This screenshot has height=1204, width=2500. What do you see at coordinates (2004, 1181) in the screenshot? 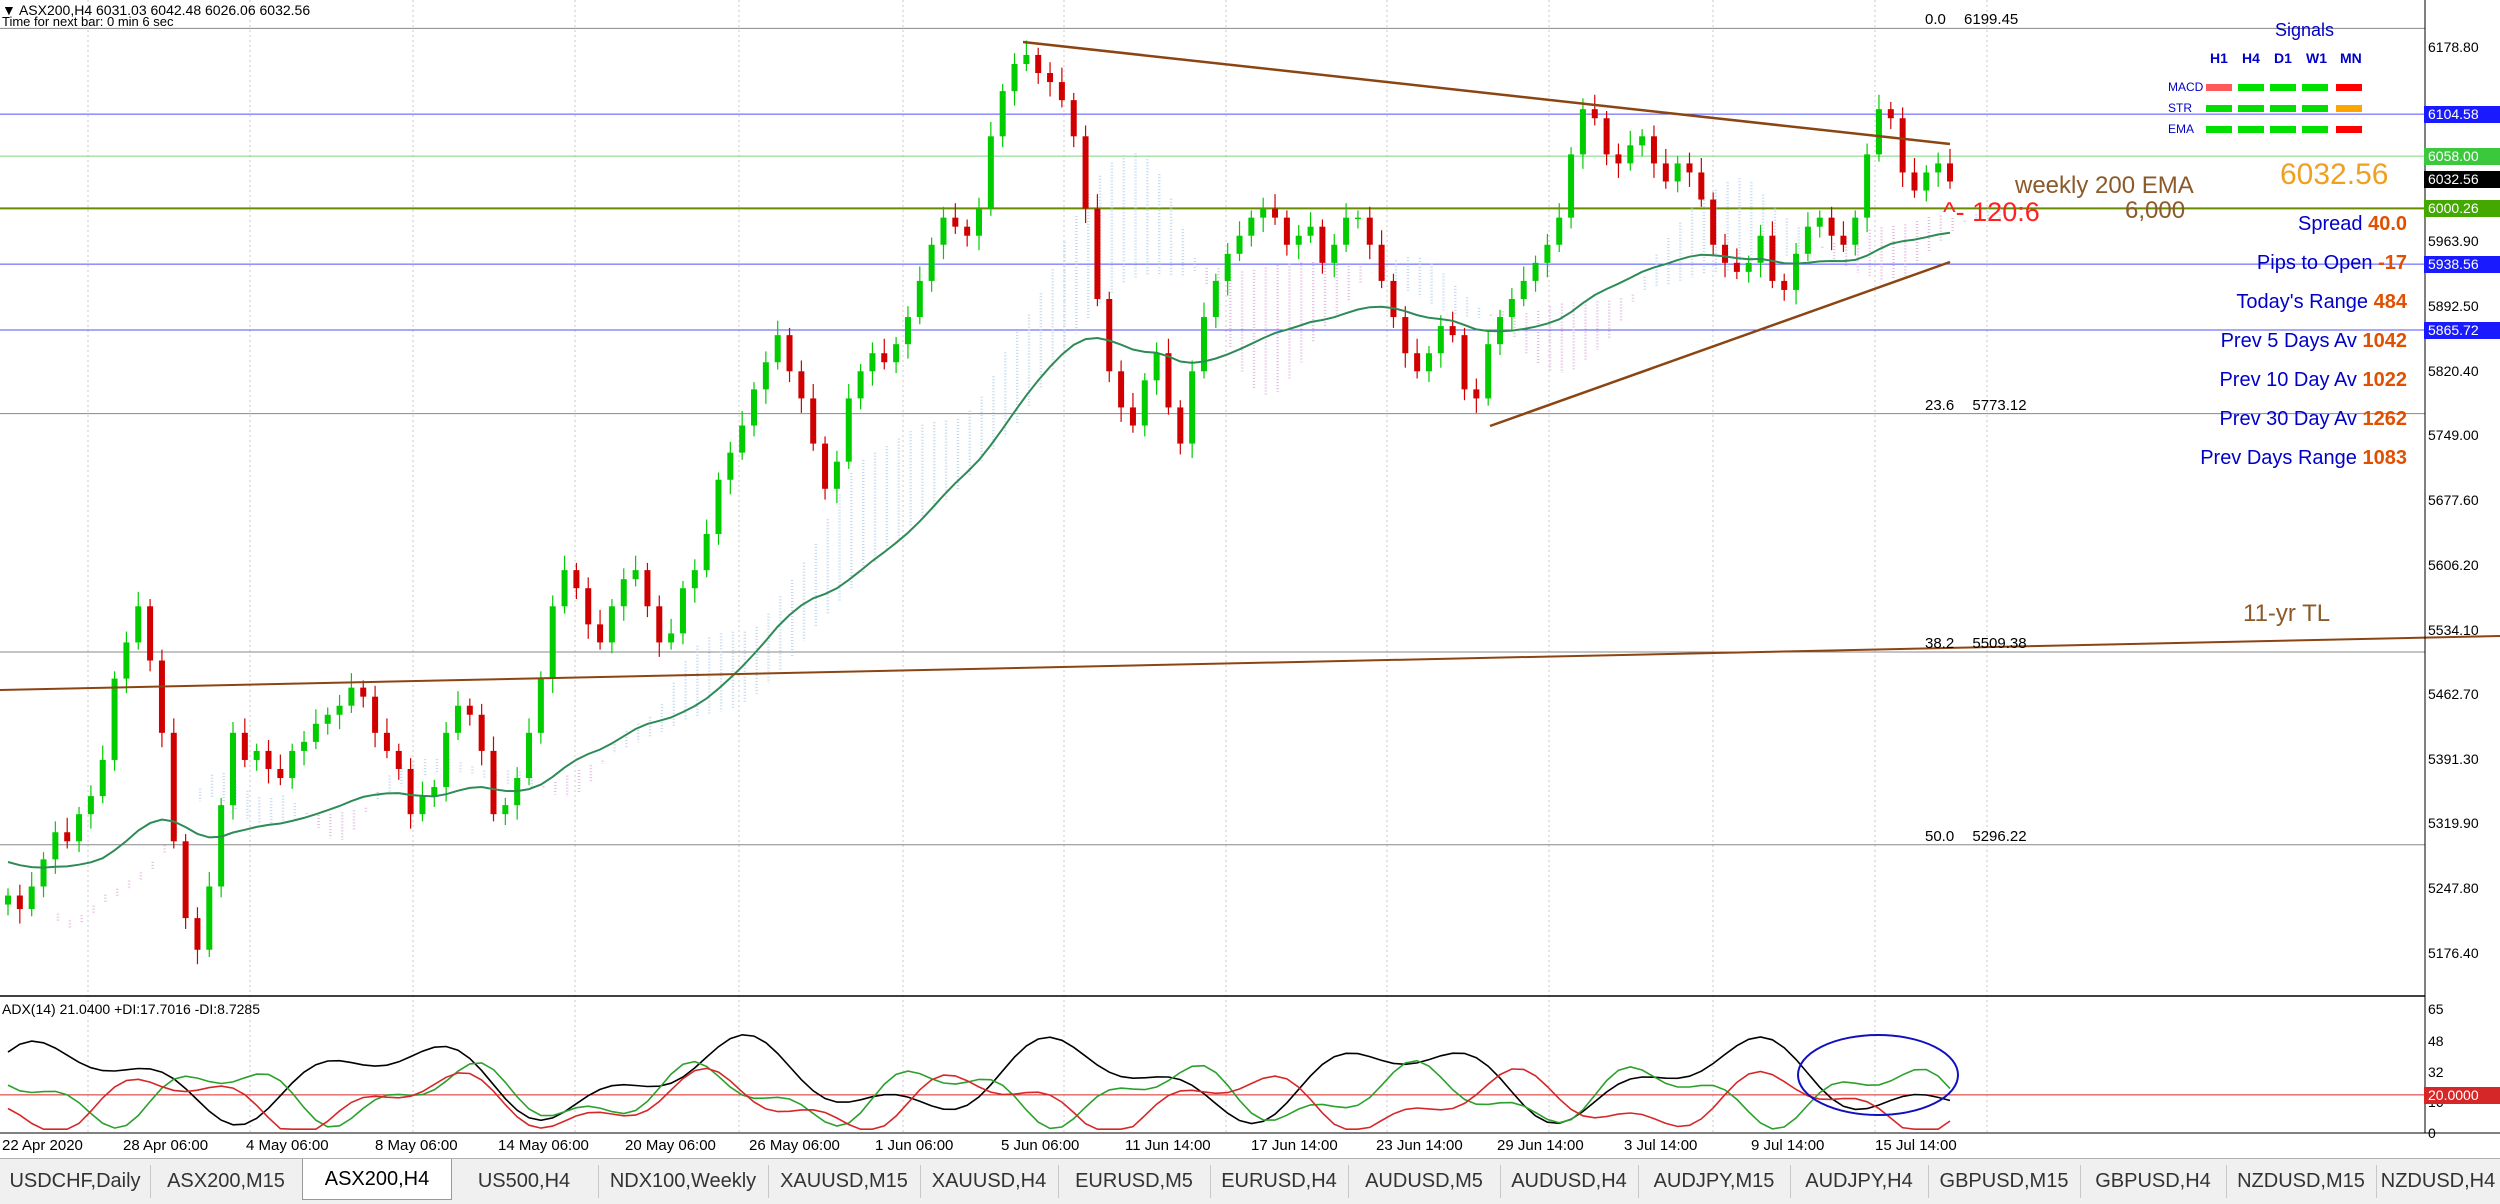
I see `chart-tab: GBPUSD,M15` at bounding box center [2004, 1181].